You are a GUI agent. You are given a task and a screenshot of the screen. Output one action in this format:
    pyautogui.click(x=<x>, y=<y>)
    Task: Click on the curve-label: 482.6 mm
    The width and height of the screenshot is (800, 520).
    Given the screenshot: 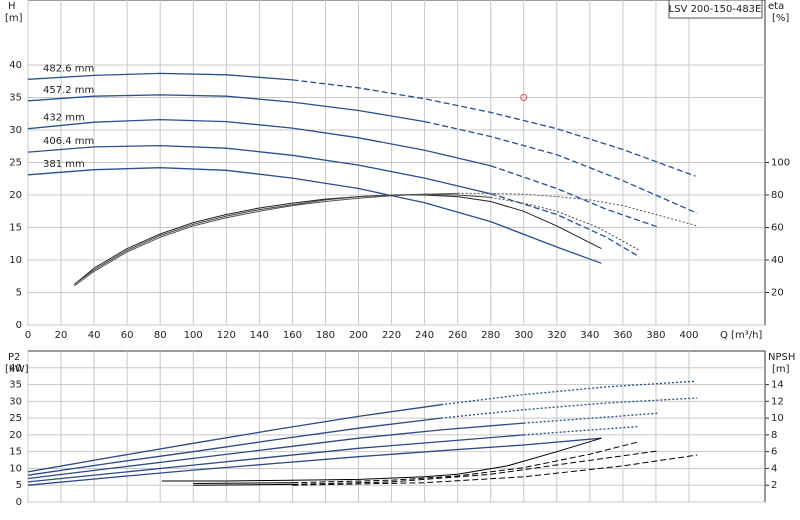 What is the action you would take?
    pyautogui.click(x=68, y=68)
    